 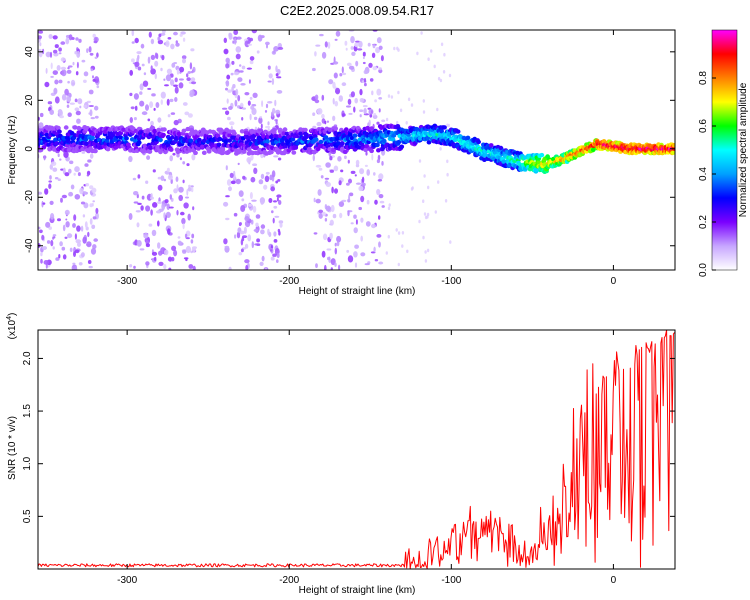 What do you see at coordinates (703, 222) in the screenshot?
I see `colorbar-tick-label: 0.2` at bounding box center [703, 222].